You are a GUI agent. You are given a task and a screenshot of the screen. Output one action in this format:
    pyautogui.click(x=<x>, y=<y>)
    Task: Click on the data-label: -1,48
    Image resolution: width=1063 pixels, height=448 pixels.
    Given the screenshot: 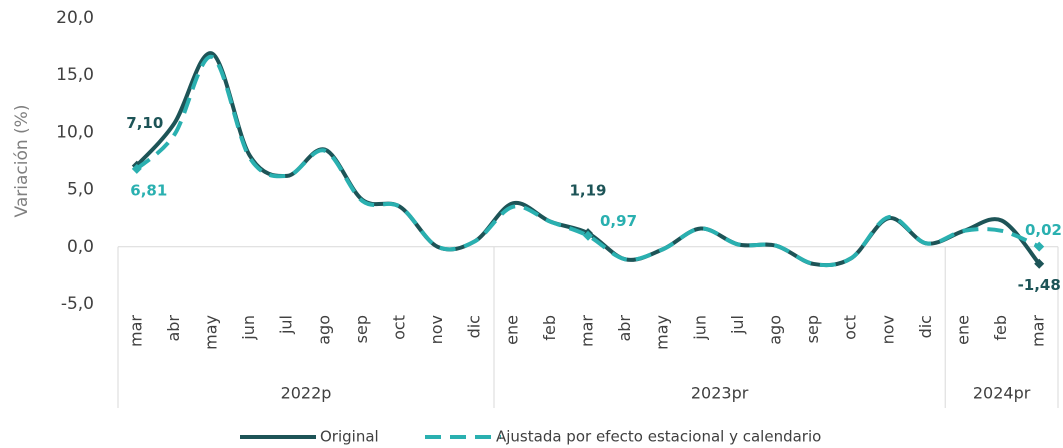 What is the action you would take?
    pyautogui.click(x=1039, y=285)
    